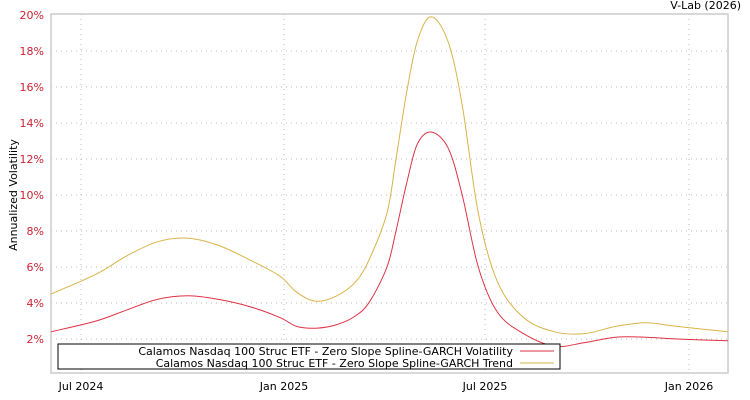 The image size is (750, 400). I want to click on y-tick-label: 16%, so click(32, 87).